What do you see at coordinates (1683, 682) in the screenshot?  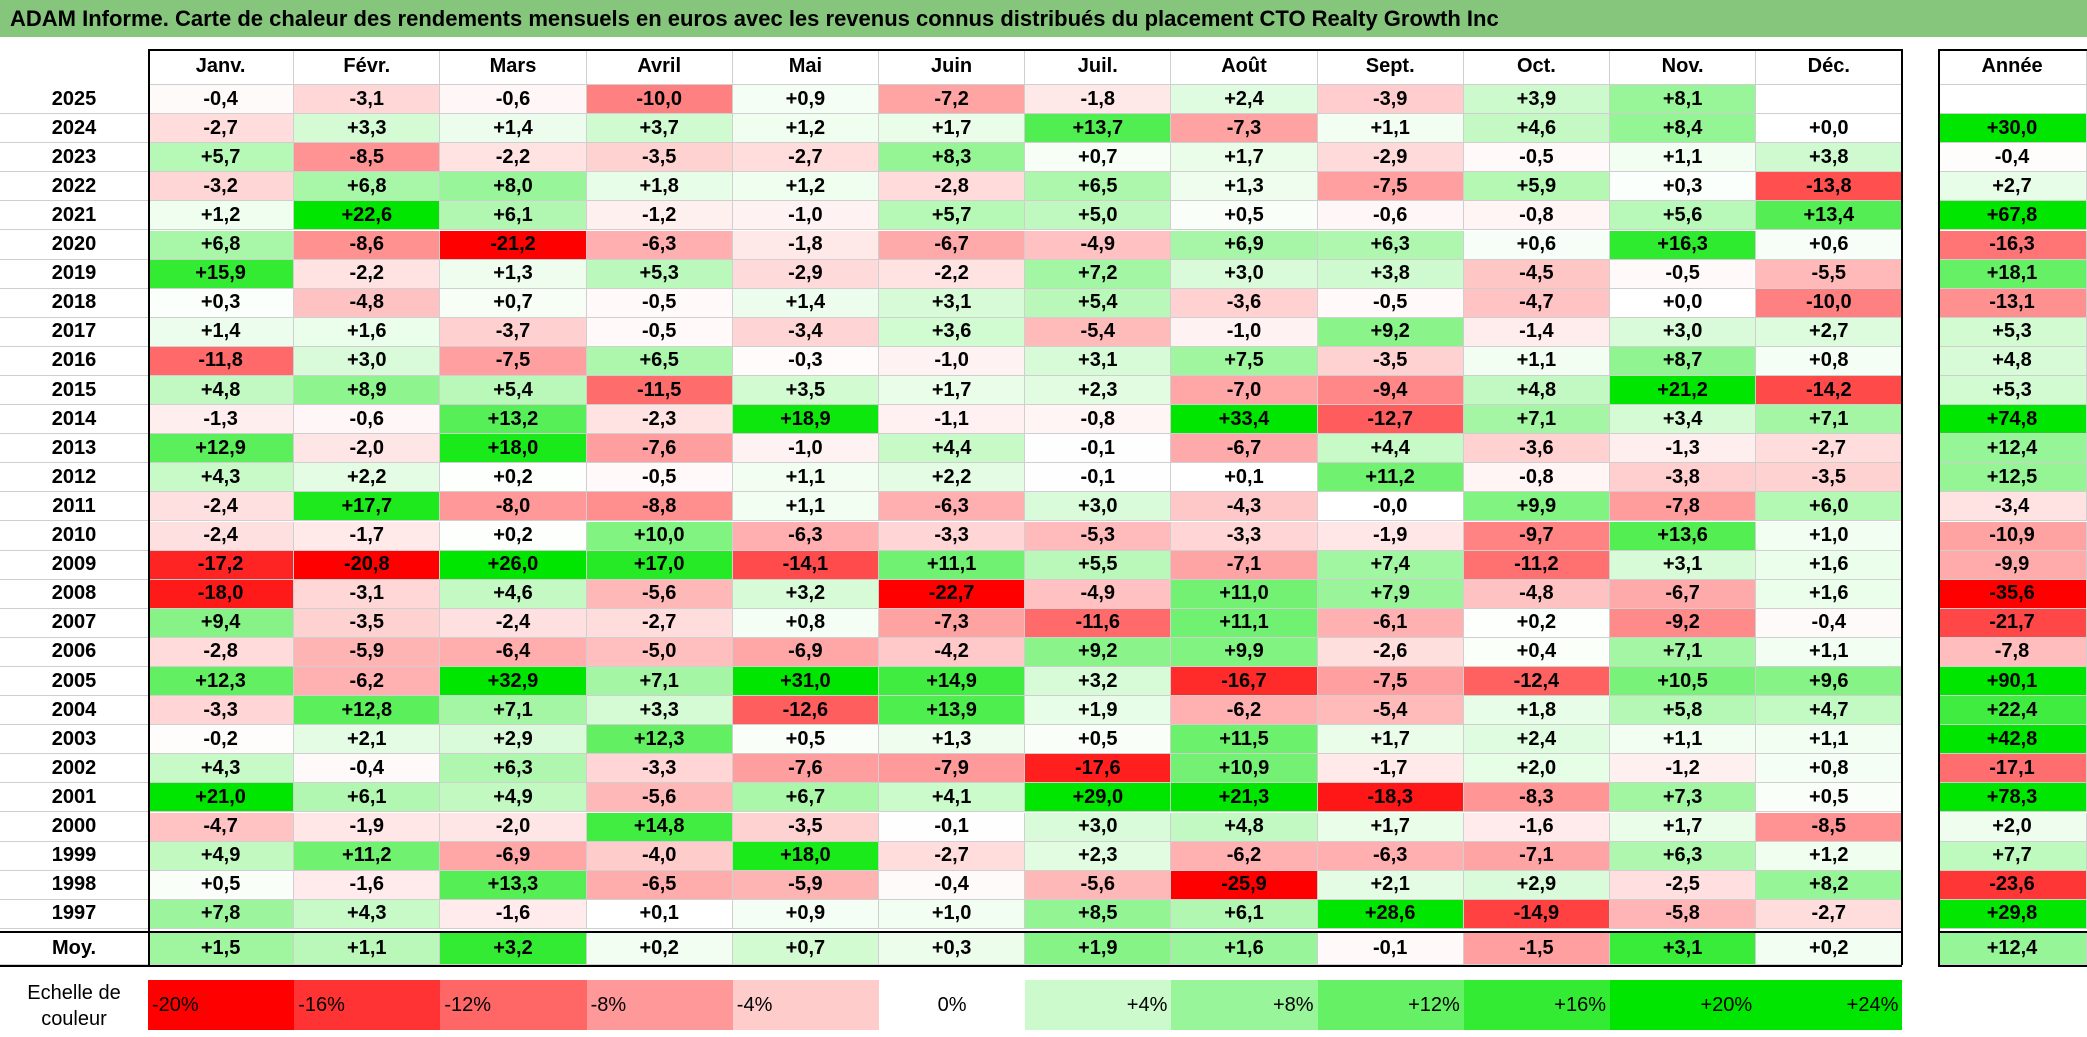 I see `heatmap-cell: +10,5` at bounding box center [1683, 682].